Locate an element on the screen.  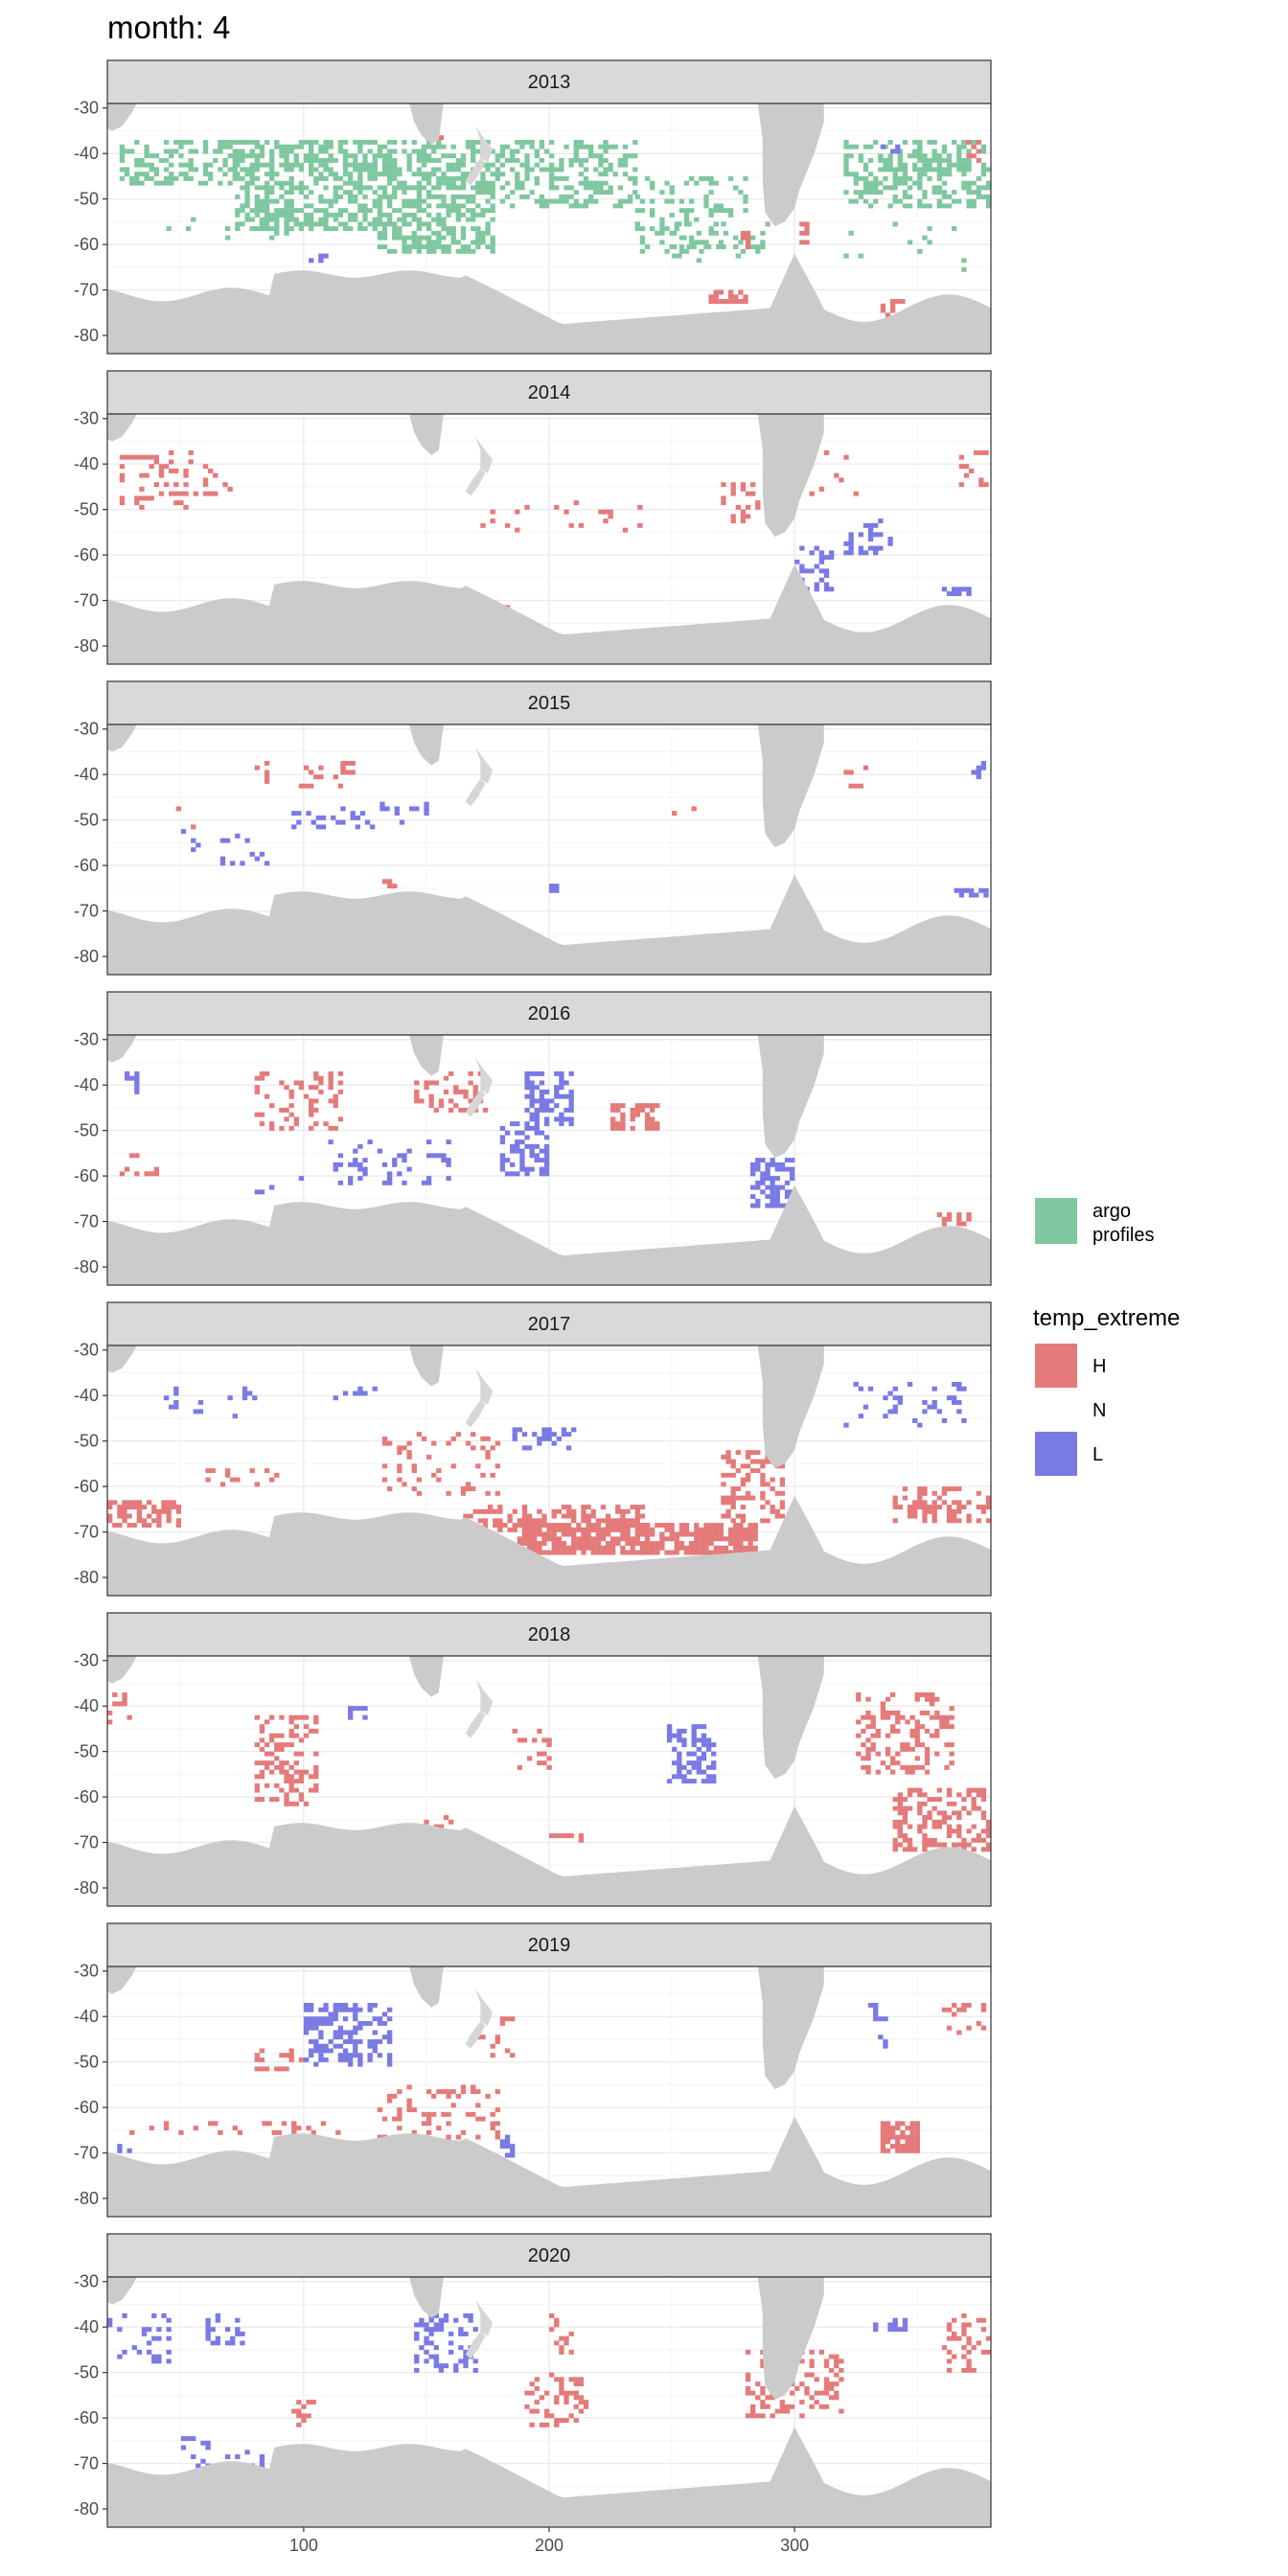
y-tick-label: -70 is located at coordinates (86, 911).